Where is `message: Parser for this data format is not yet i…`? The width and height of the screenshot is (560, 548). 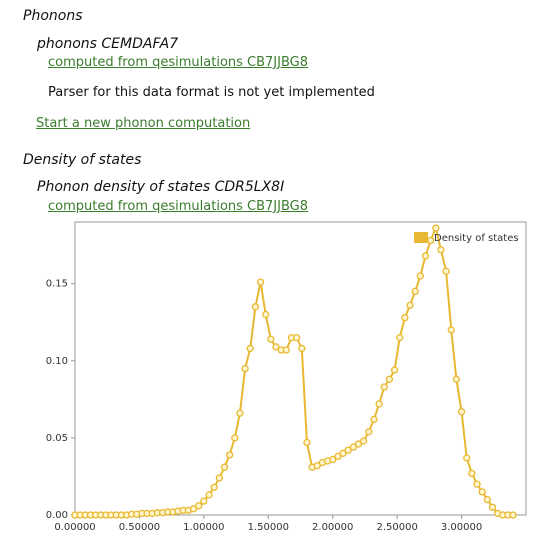 message: Parser for this data format is not yet i… is located at coordinates (211, 92).